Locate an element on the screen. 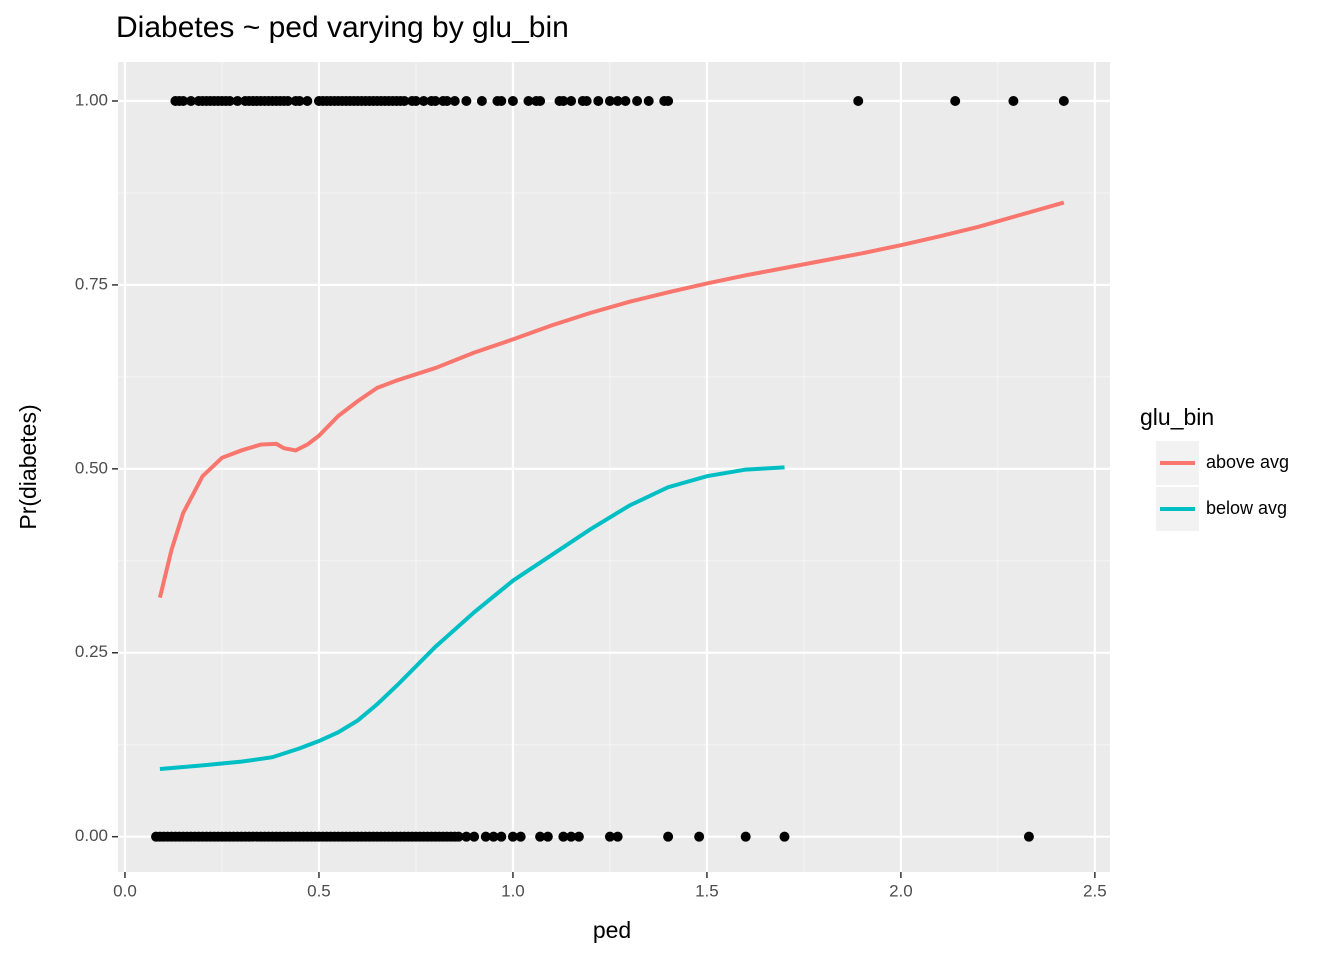 The image size is (1344, 965). y-tick-label: 0.75 is located at coordinates (91, 283).